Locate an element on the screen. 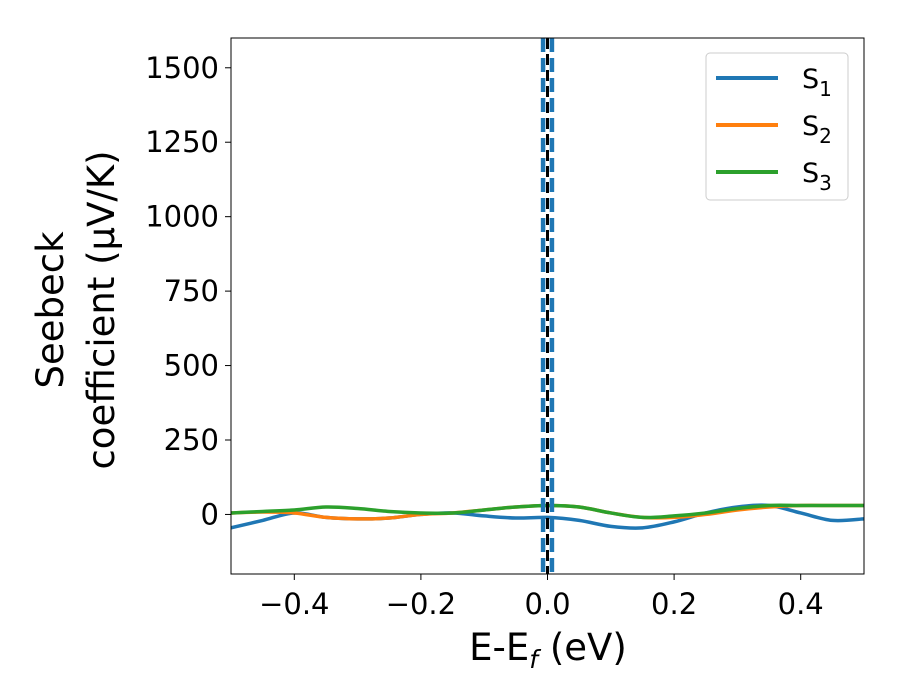 The image size is (900, 700). y-tick-label: 1000 is located at coordinates (182, 217).